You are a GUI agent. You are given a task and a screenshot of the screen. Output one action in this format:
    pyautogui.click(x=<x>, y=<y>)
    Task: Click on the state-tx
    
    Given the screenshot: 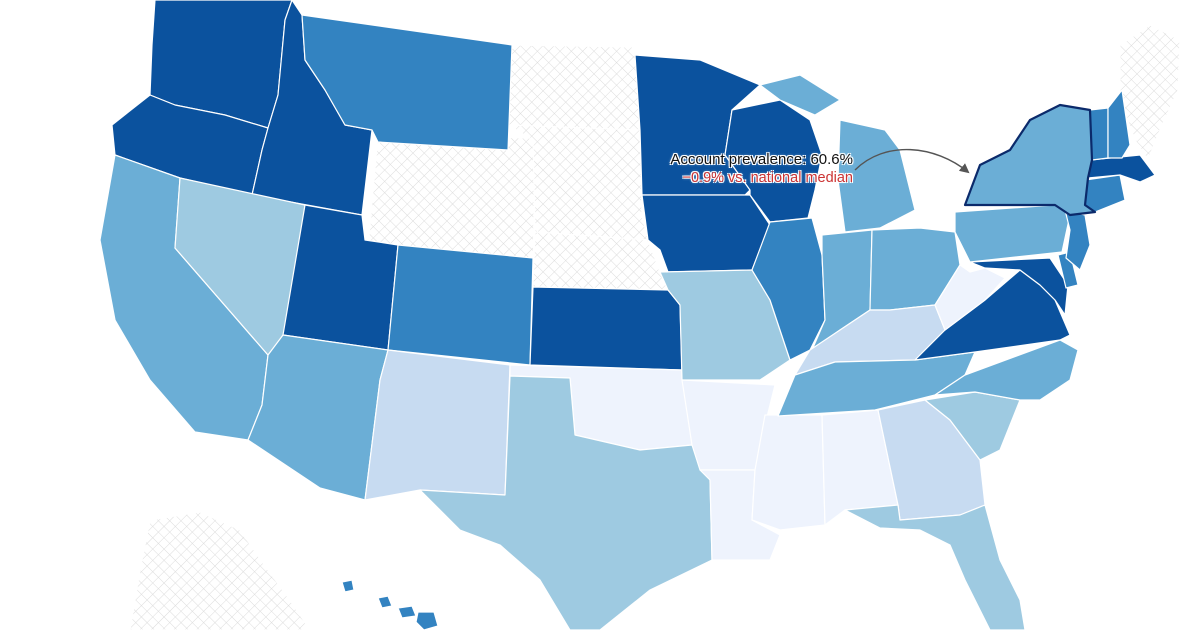 What is the action you would take?
    pyautogui.click(x=566, y=502)
    